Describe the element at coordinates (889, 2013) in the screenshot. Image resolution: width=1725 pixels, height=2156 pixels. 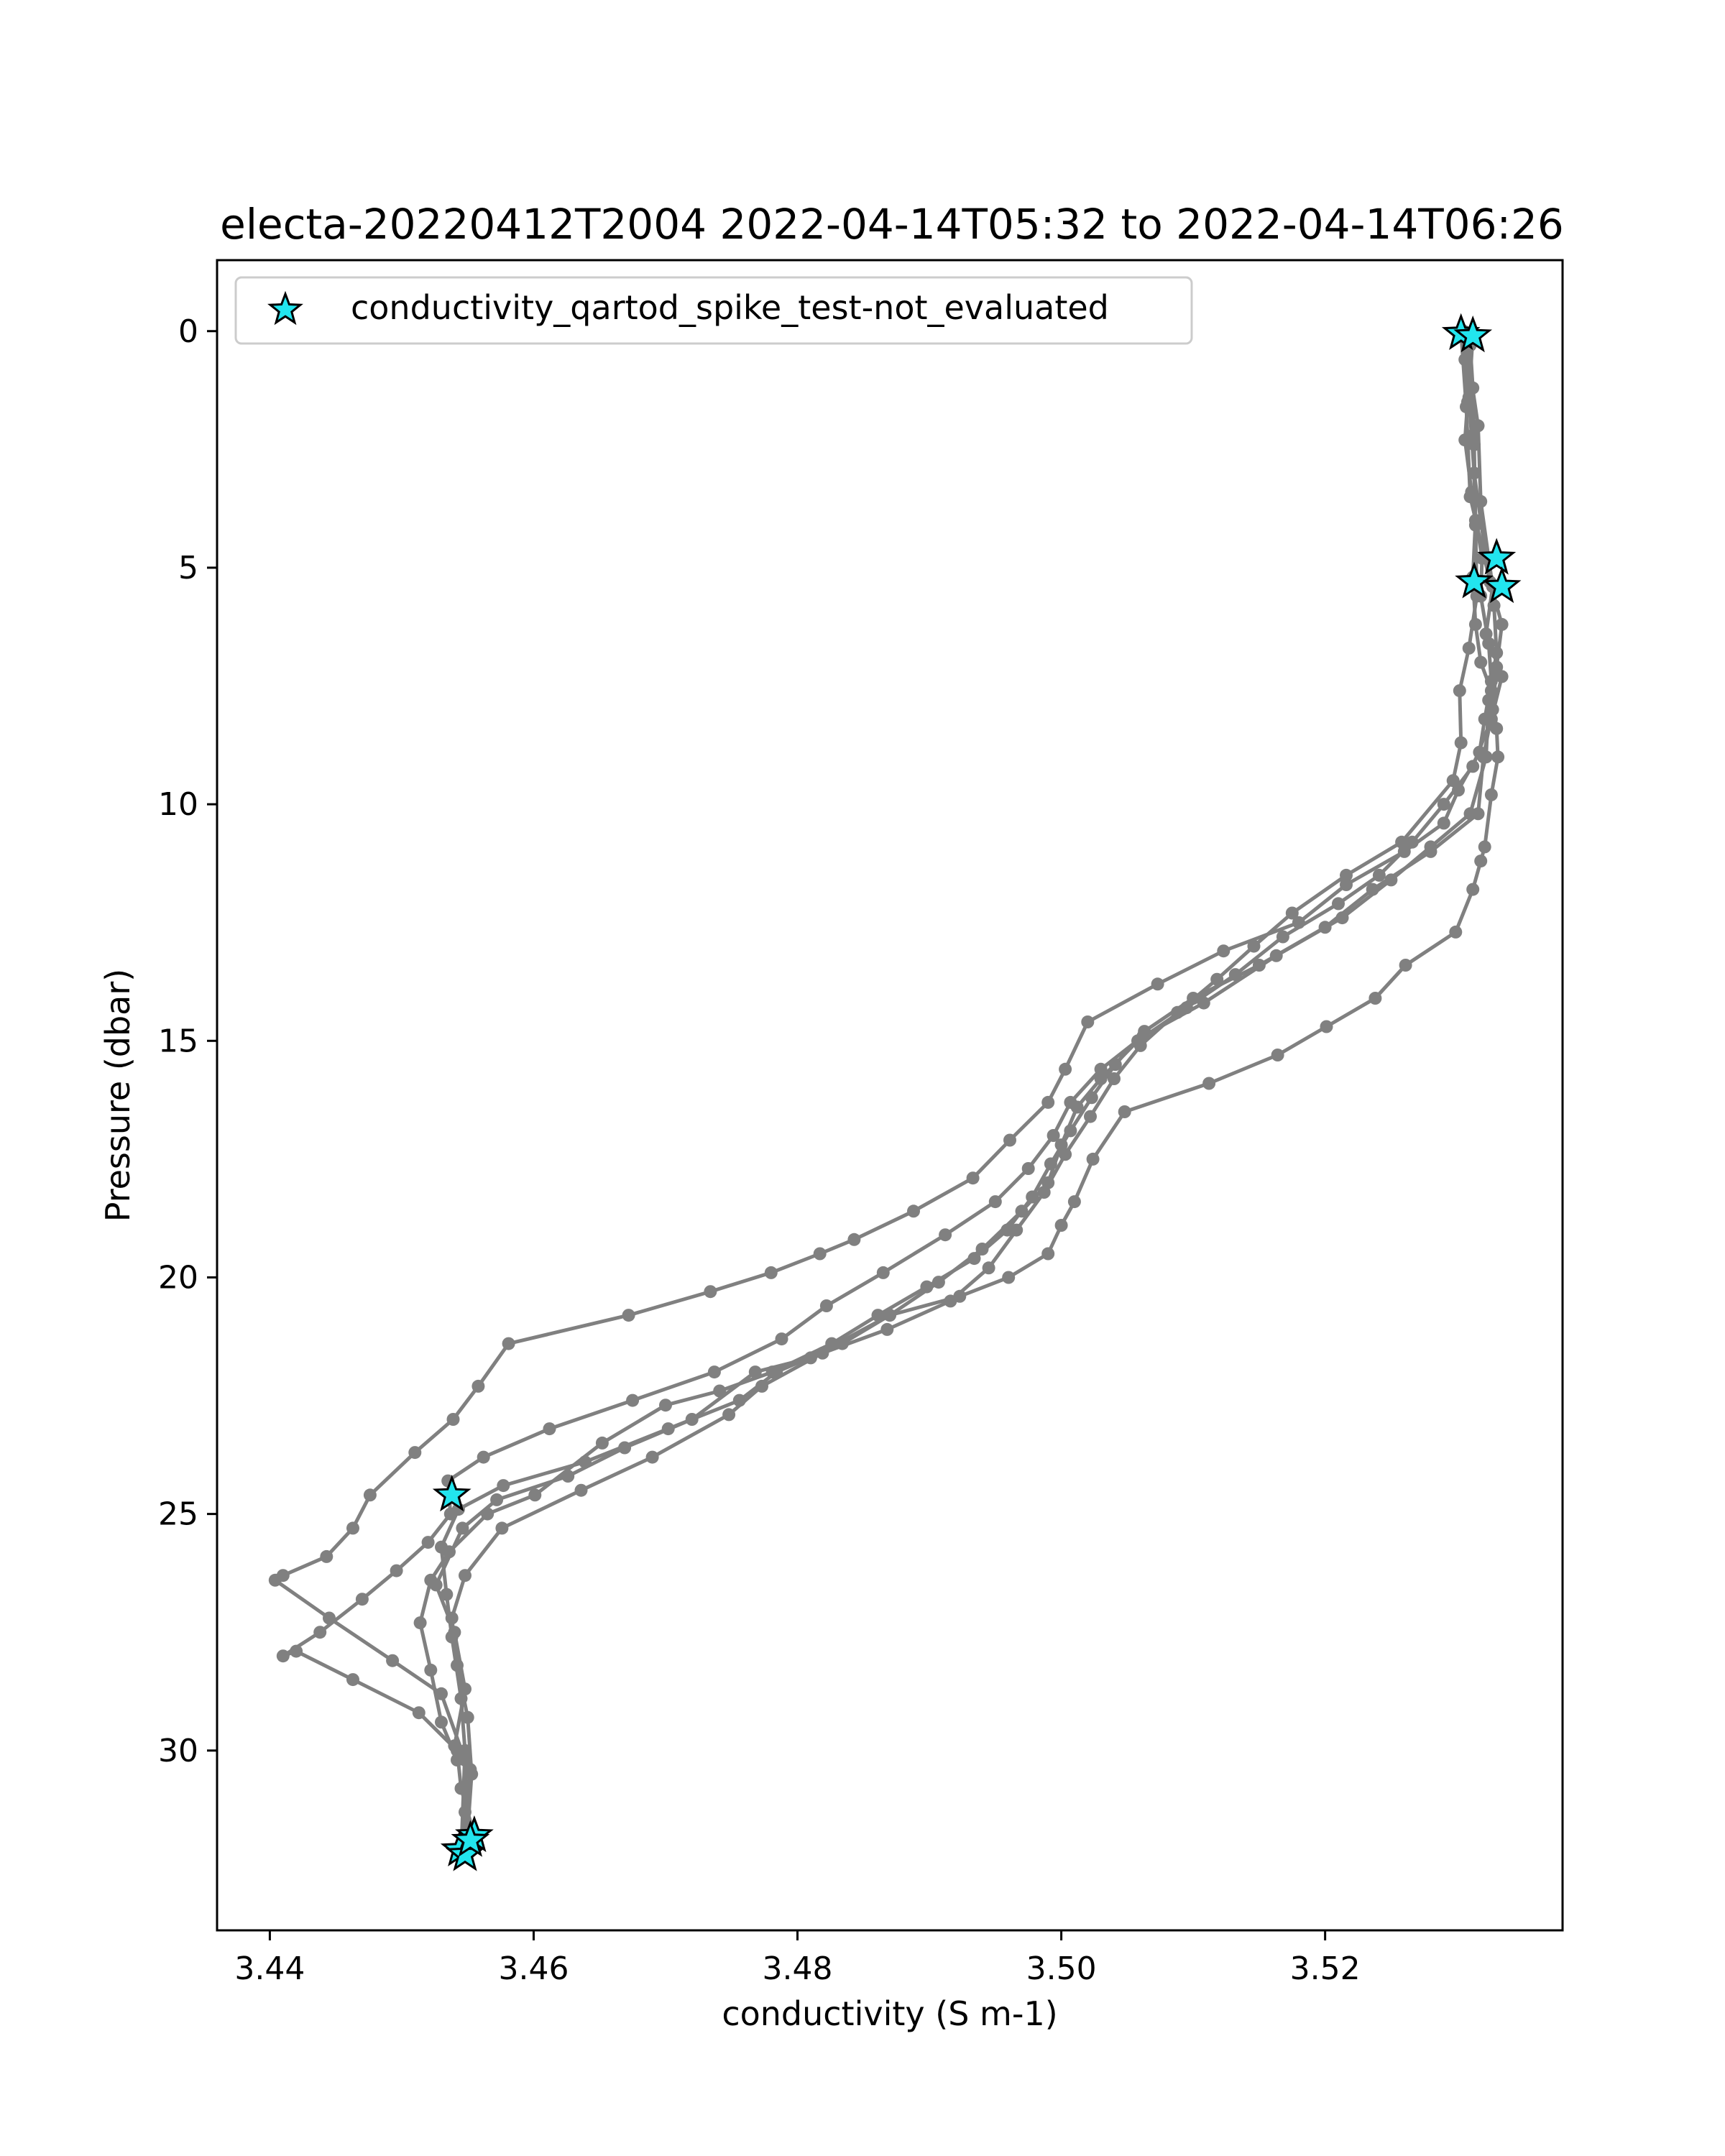
I see `x-axis-label: conductivity (S m-1)` at that location.